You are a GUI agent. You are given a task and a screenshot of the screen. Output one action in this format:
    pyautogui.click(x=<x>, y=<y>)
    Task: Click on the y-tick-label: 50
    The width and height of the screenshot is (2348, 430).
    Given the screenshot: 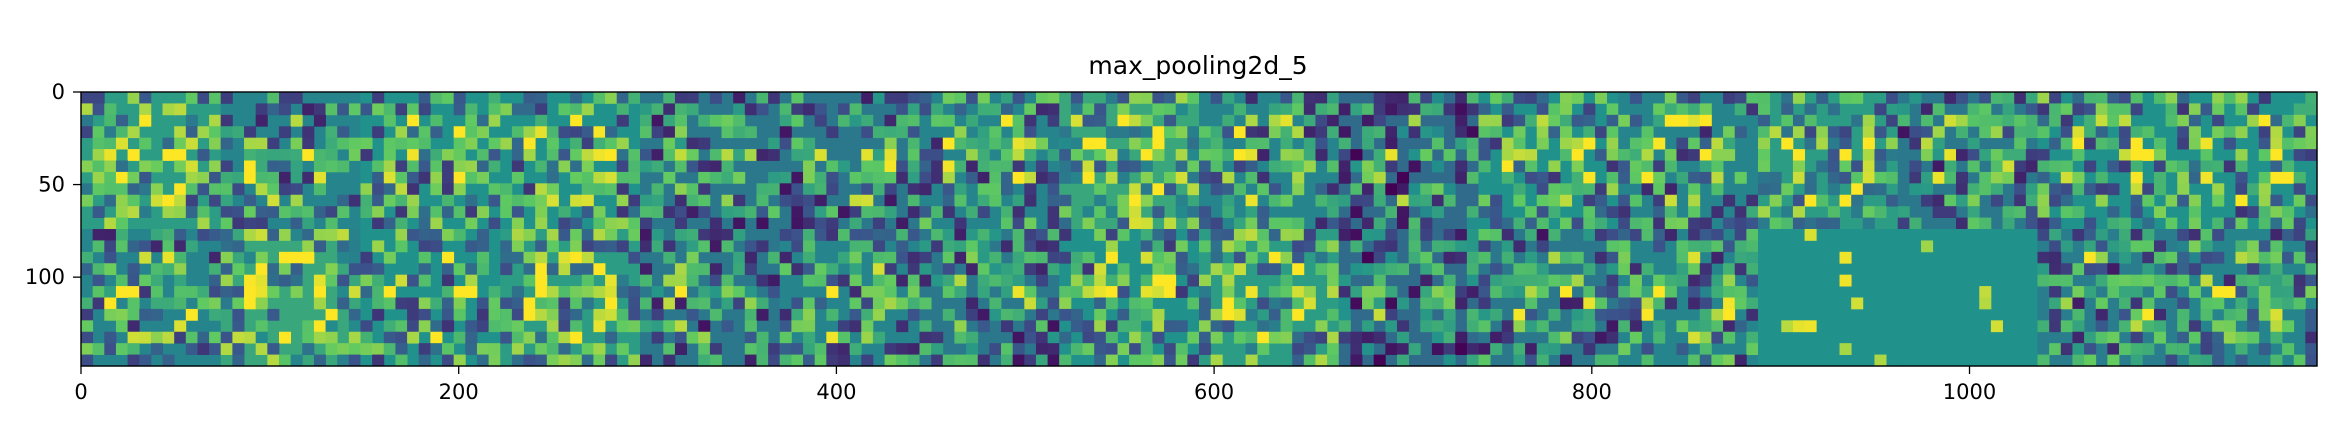 What is the action you would take?
    pyautogui.click(x=51, y=185)
    